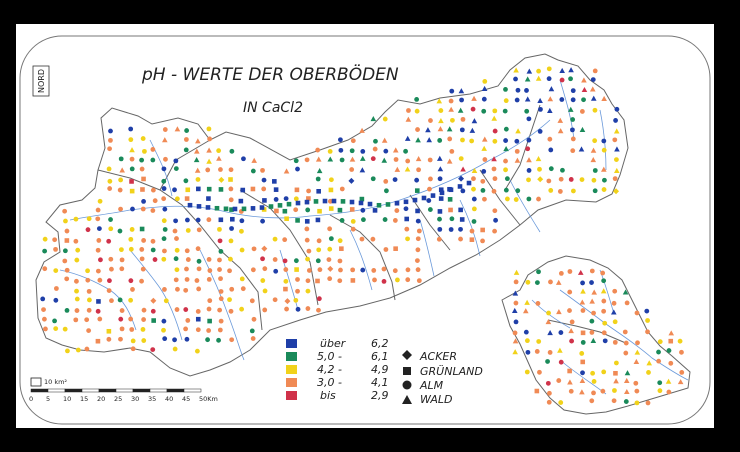  Describe the element at coordinates (67, 399) in the screenshot. I see `scale-tick-label: 10` at that location.